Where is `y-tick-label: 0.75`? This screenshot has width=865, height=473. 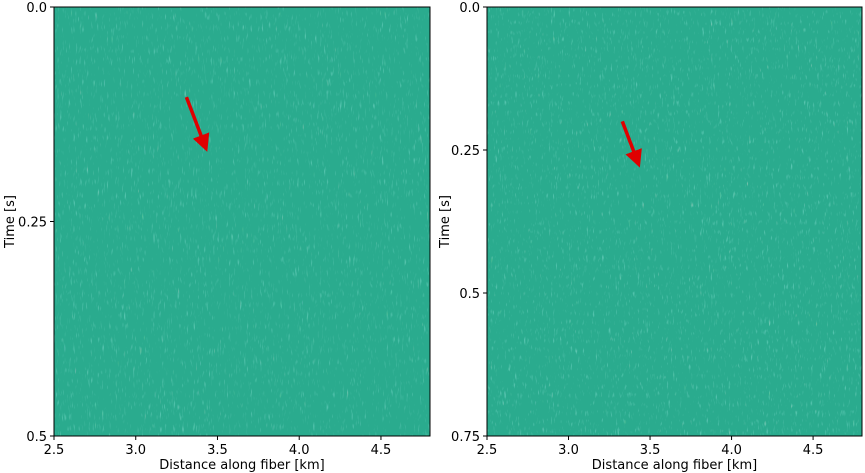 y-tick-label: 0.75 is located at coordinates (465, 437).